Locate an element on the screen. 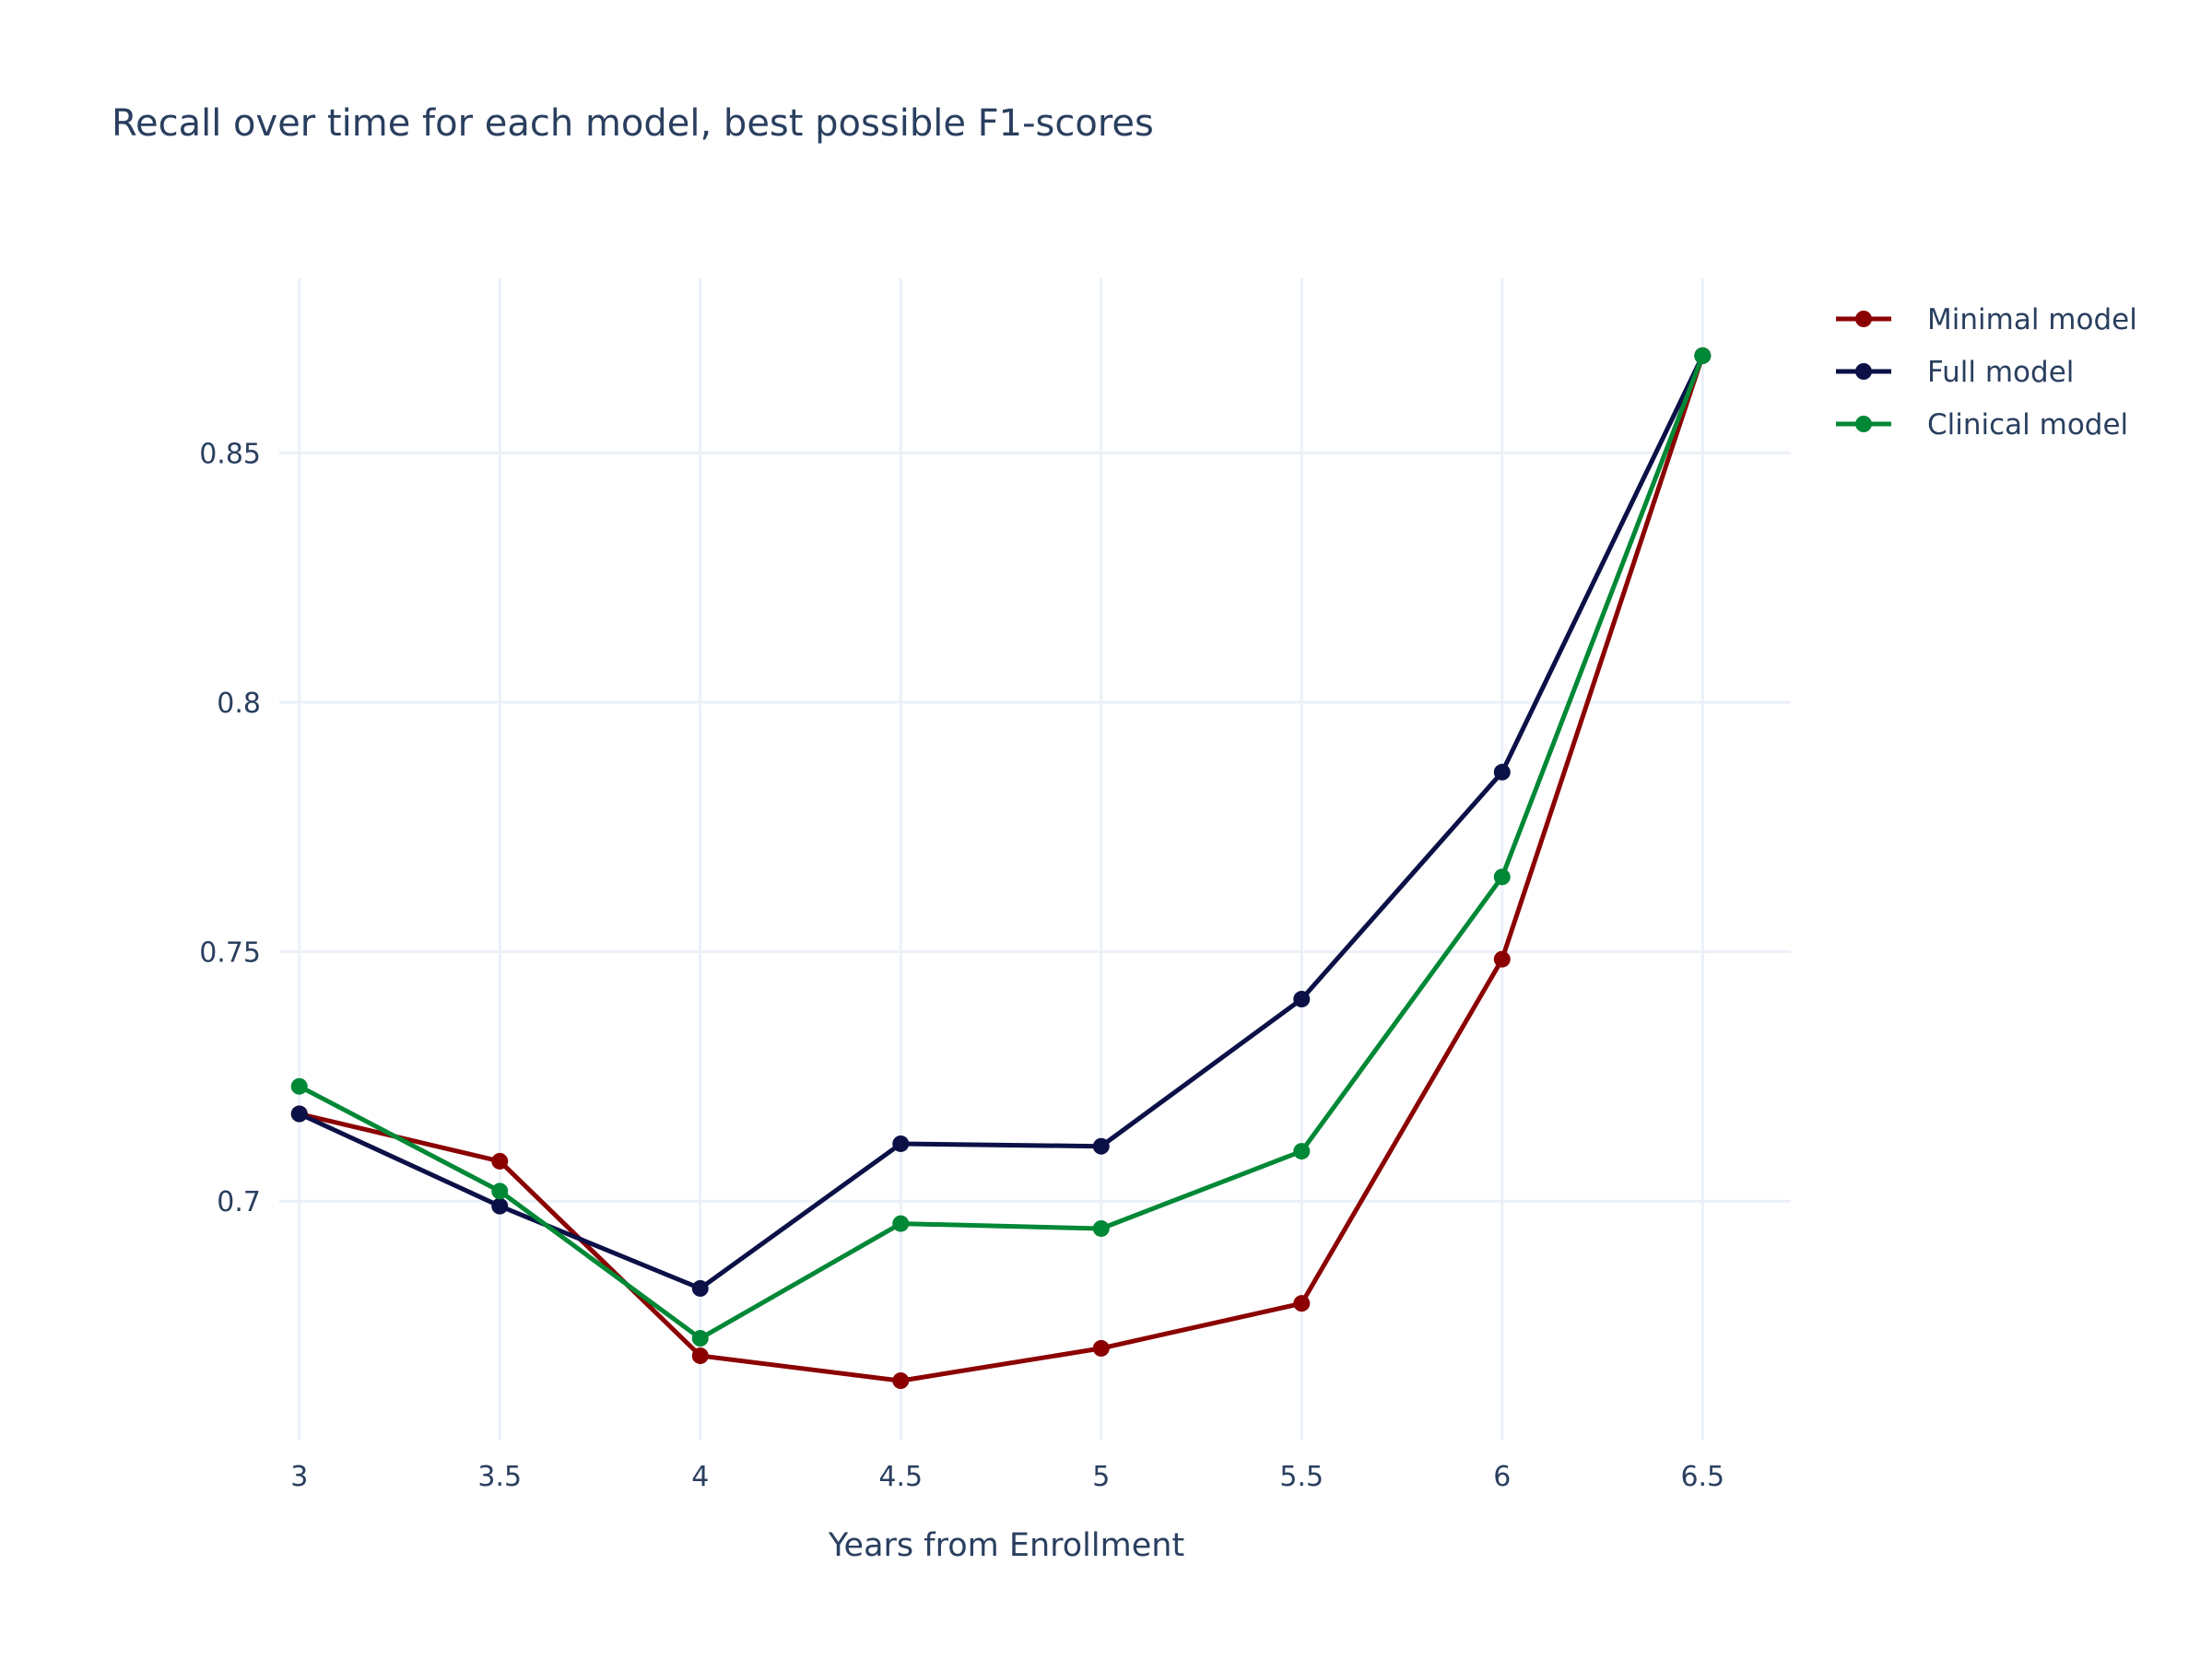 The image size is (2212, 1659). x-axis-title: Years from Enrollment is located at coordinates (1006, 1545).